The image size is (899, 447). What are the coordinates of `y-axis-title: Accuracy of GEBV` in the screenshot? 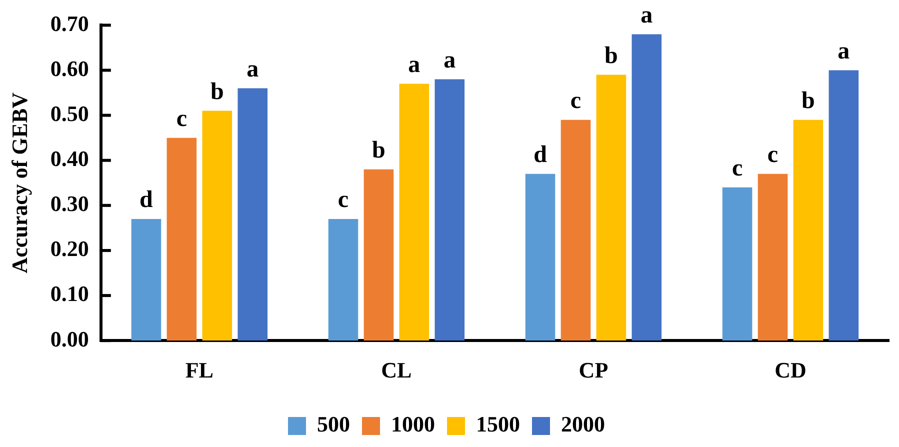 It's located at (19, 183).